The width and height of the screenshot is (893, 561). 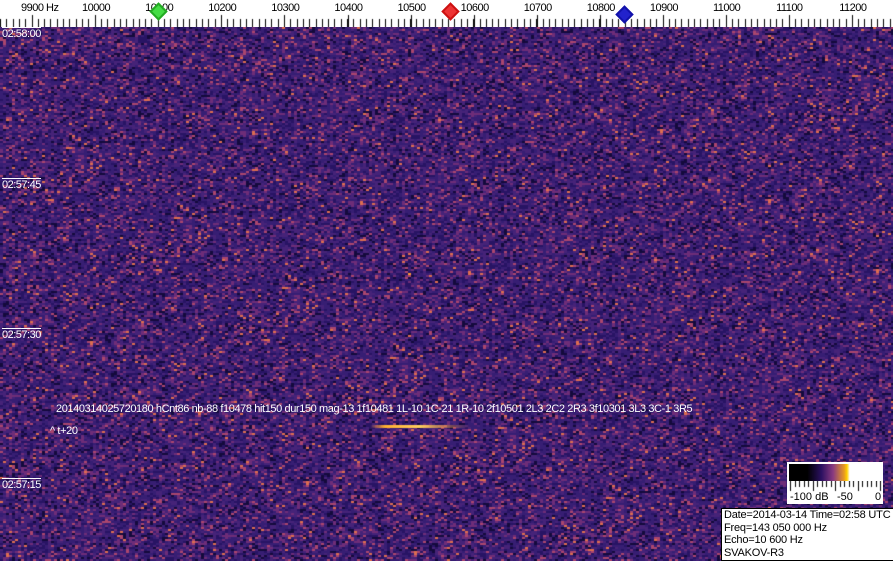 I want to click on frequency-label: 10500, so click(x=412, y=8).